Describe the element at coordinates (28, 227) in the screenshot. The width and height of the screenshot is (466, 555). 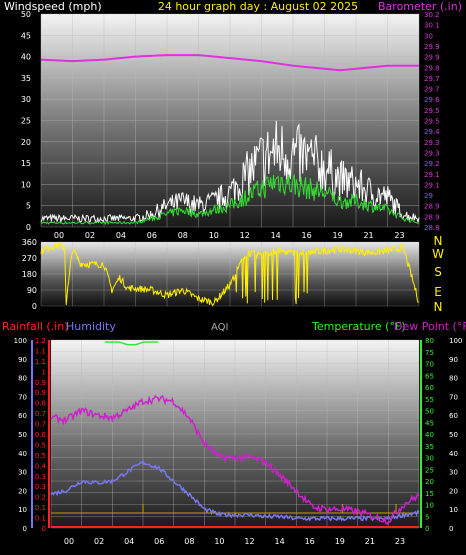
I see `windspeed-tick-label: 0` at that location.